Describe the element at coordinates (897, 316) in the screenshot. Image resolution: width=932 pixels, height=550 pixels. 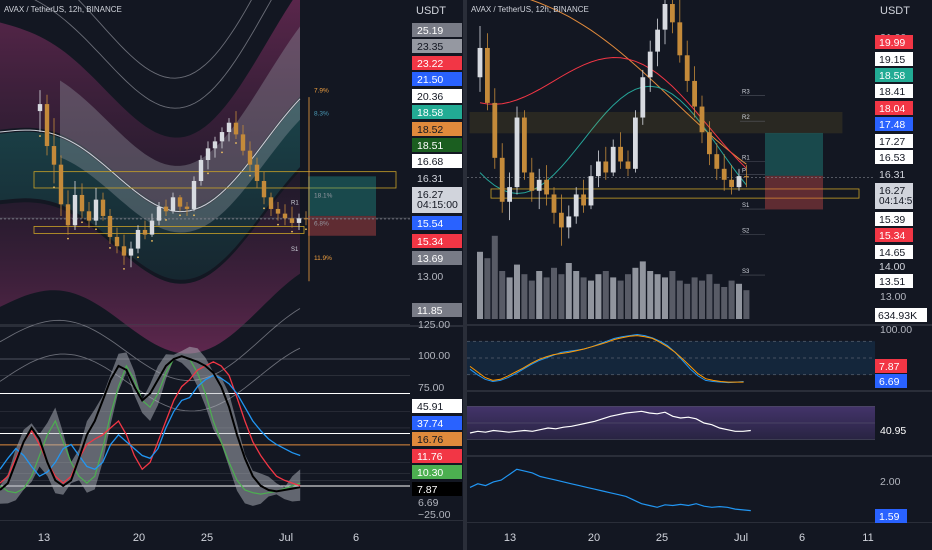
I see `volume-label: 634.93K` at that location.